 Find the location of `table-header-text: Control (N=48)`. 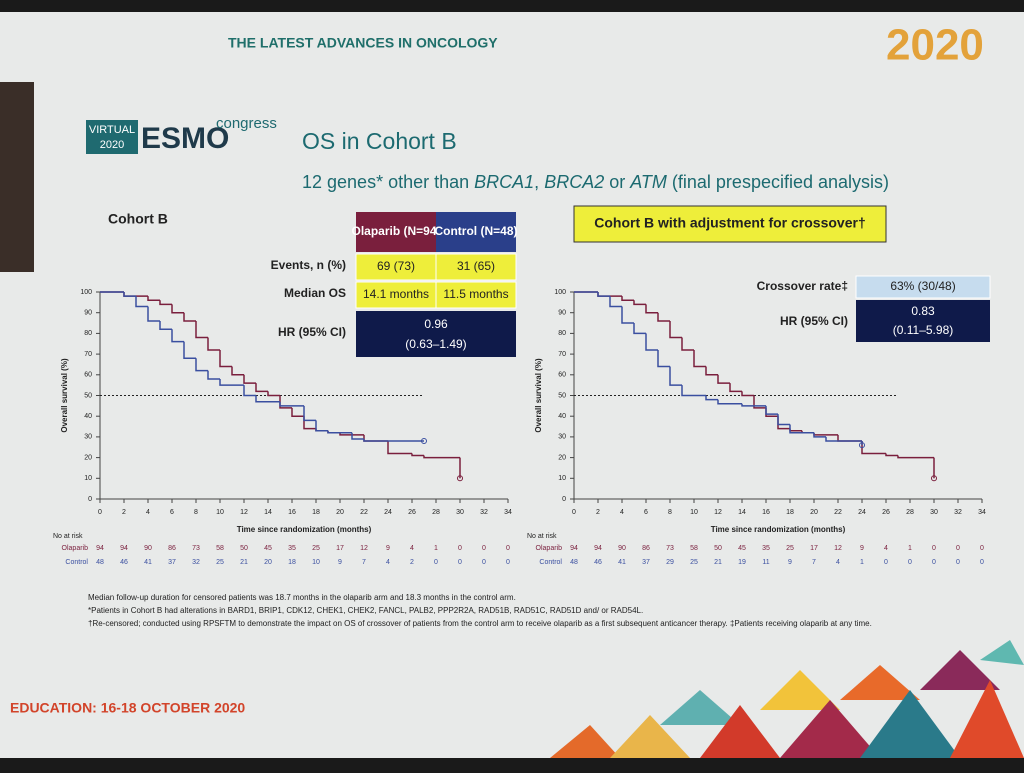

table-header-text: Control (N=48) is located at coordinates (475, 231).